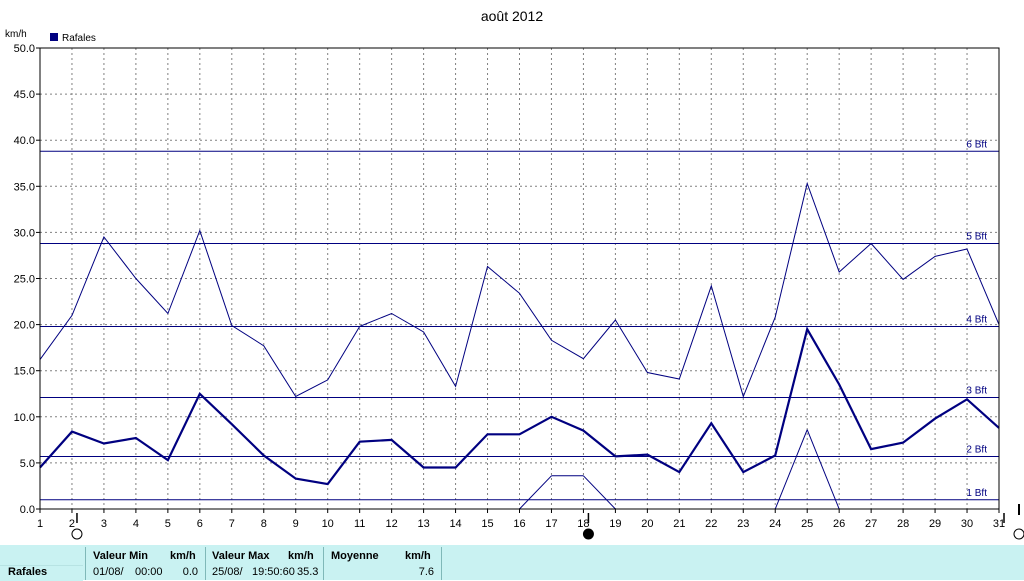 This screenshot has height=581, width=1024. I want to click on new-moon-icon, so click(588, 534).